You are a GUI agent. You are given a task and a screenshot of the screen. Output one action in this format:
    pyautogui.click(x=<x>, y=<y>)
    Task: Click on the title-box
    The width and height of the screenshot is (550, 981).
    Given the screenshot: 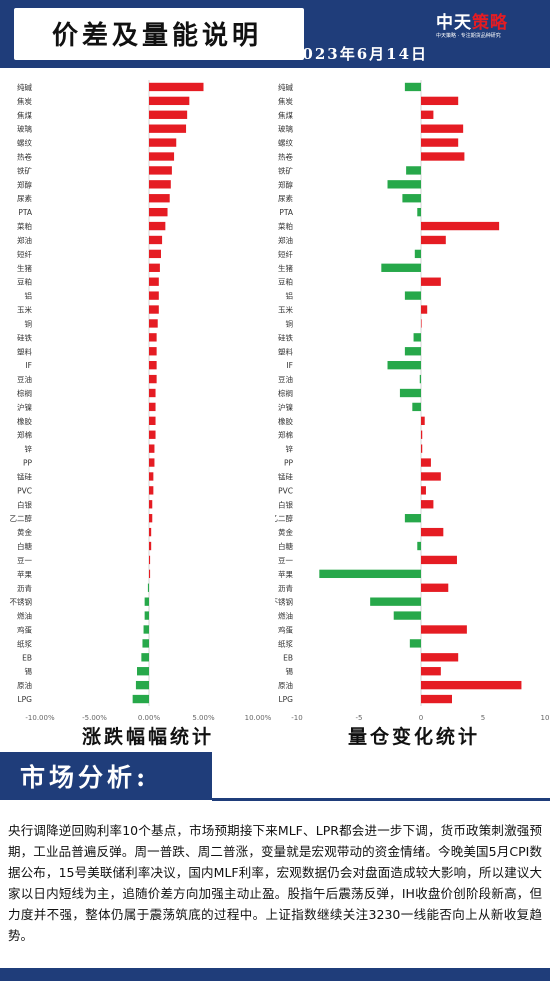 What is the action you would take?
    pyautogui.click(x=159, y=34)
    